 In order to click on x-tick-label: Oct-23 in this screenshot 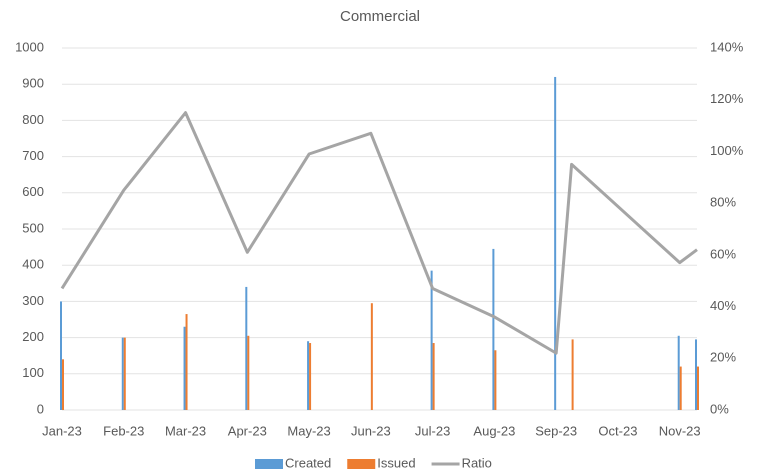, I will do `click(617, 430)`.